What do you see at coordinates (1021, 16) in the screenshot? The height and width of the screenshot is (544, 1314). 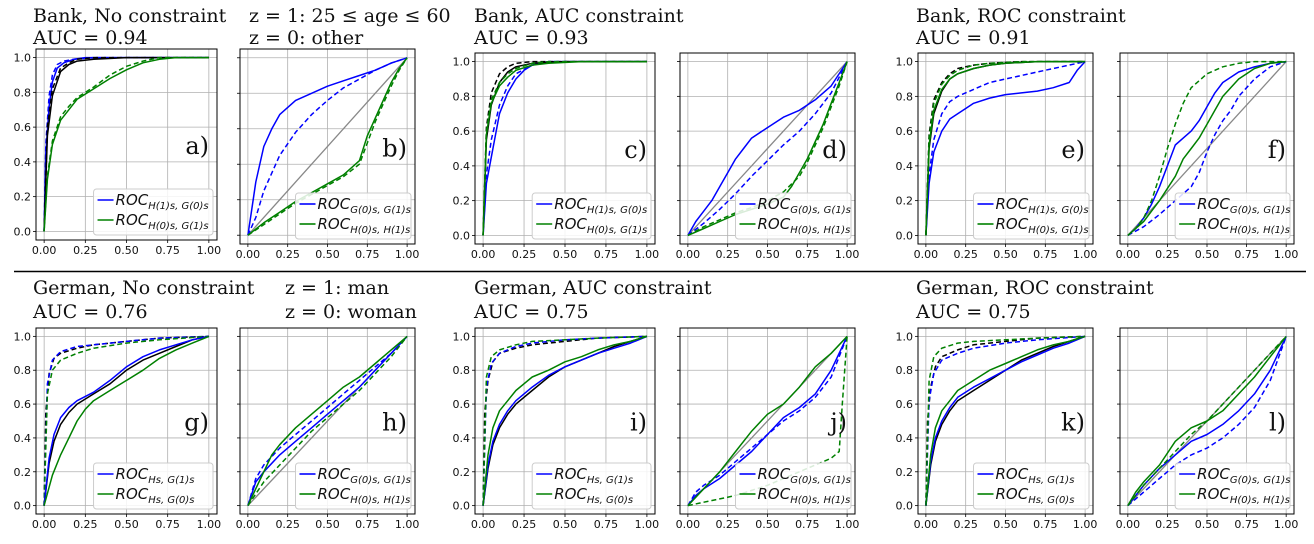 I see `title-bank-roc-constraint: Bank, ROC constraint` at bounding box center [1021, 16].